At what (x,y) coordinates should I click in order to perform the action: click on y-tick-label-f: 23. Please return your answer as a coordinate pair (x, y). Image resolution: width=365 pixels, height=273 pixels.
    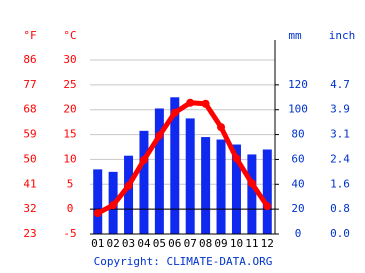
    Looking at the image, I should click on (29, 233).